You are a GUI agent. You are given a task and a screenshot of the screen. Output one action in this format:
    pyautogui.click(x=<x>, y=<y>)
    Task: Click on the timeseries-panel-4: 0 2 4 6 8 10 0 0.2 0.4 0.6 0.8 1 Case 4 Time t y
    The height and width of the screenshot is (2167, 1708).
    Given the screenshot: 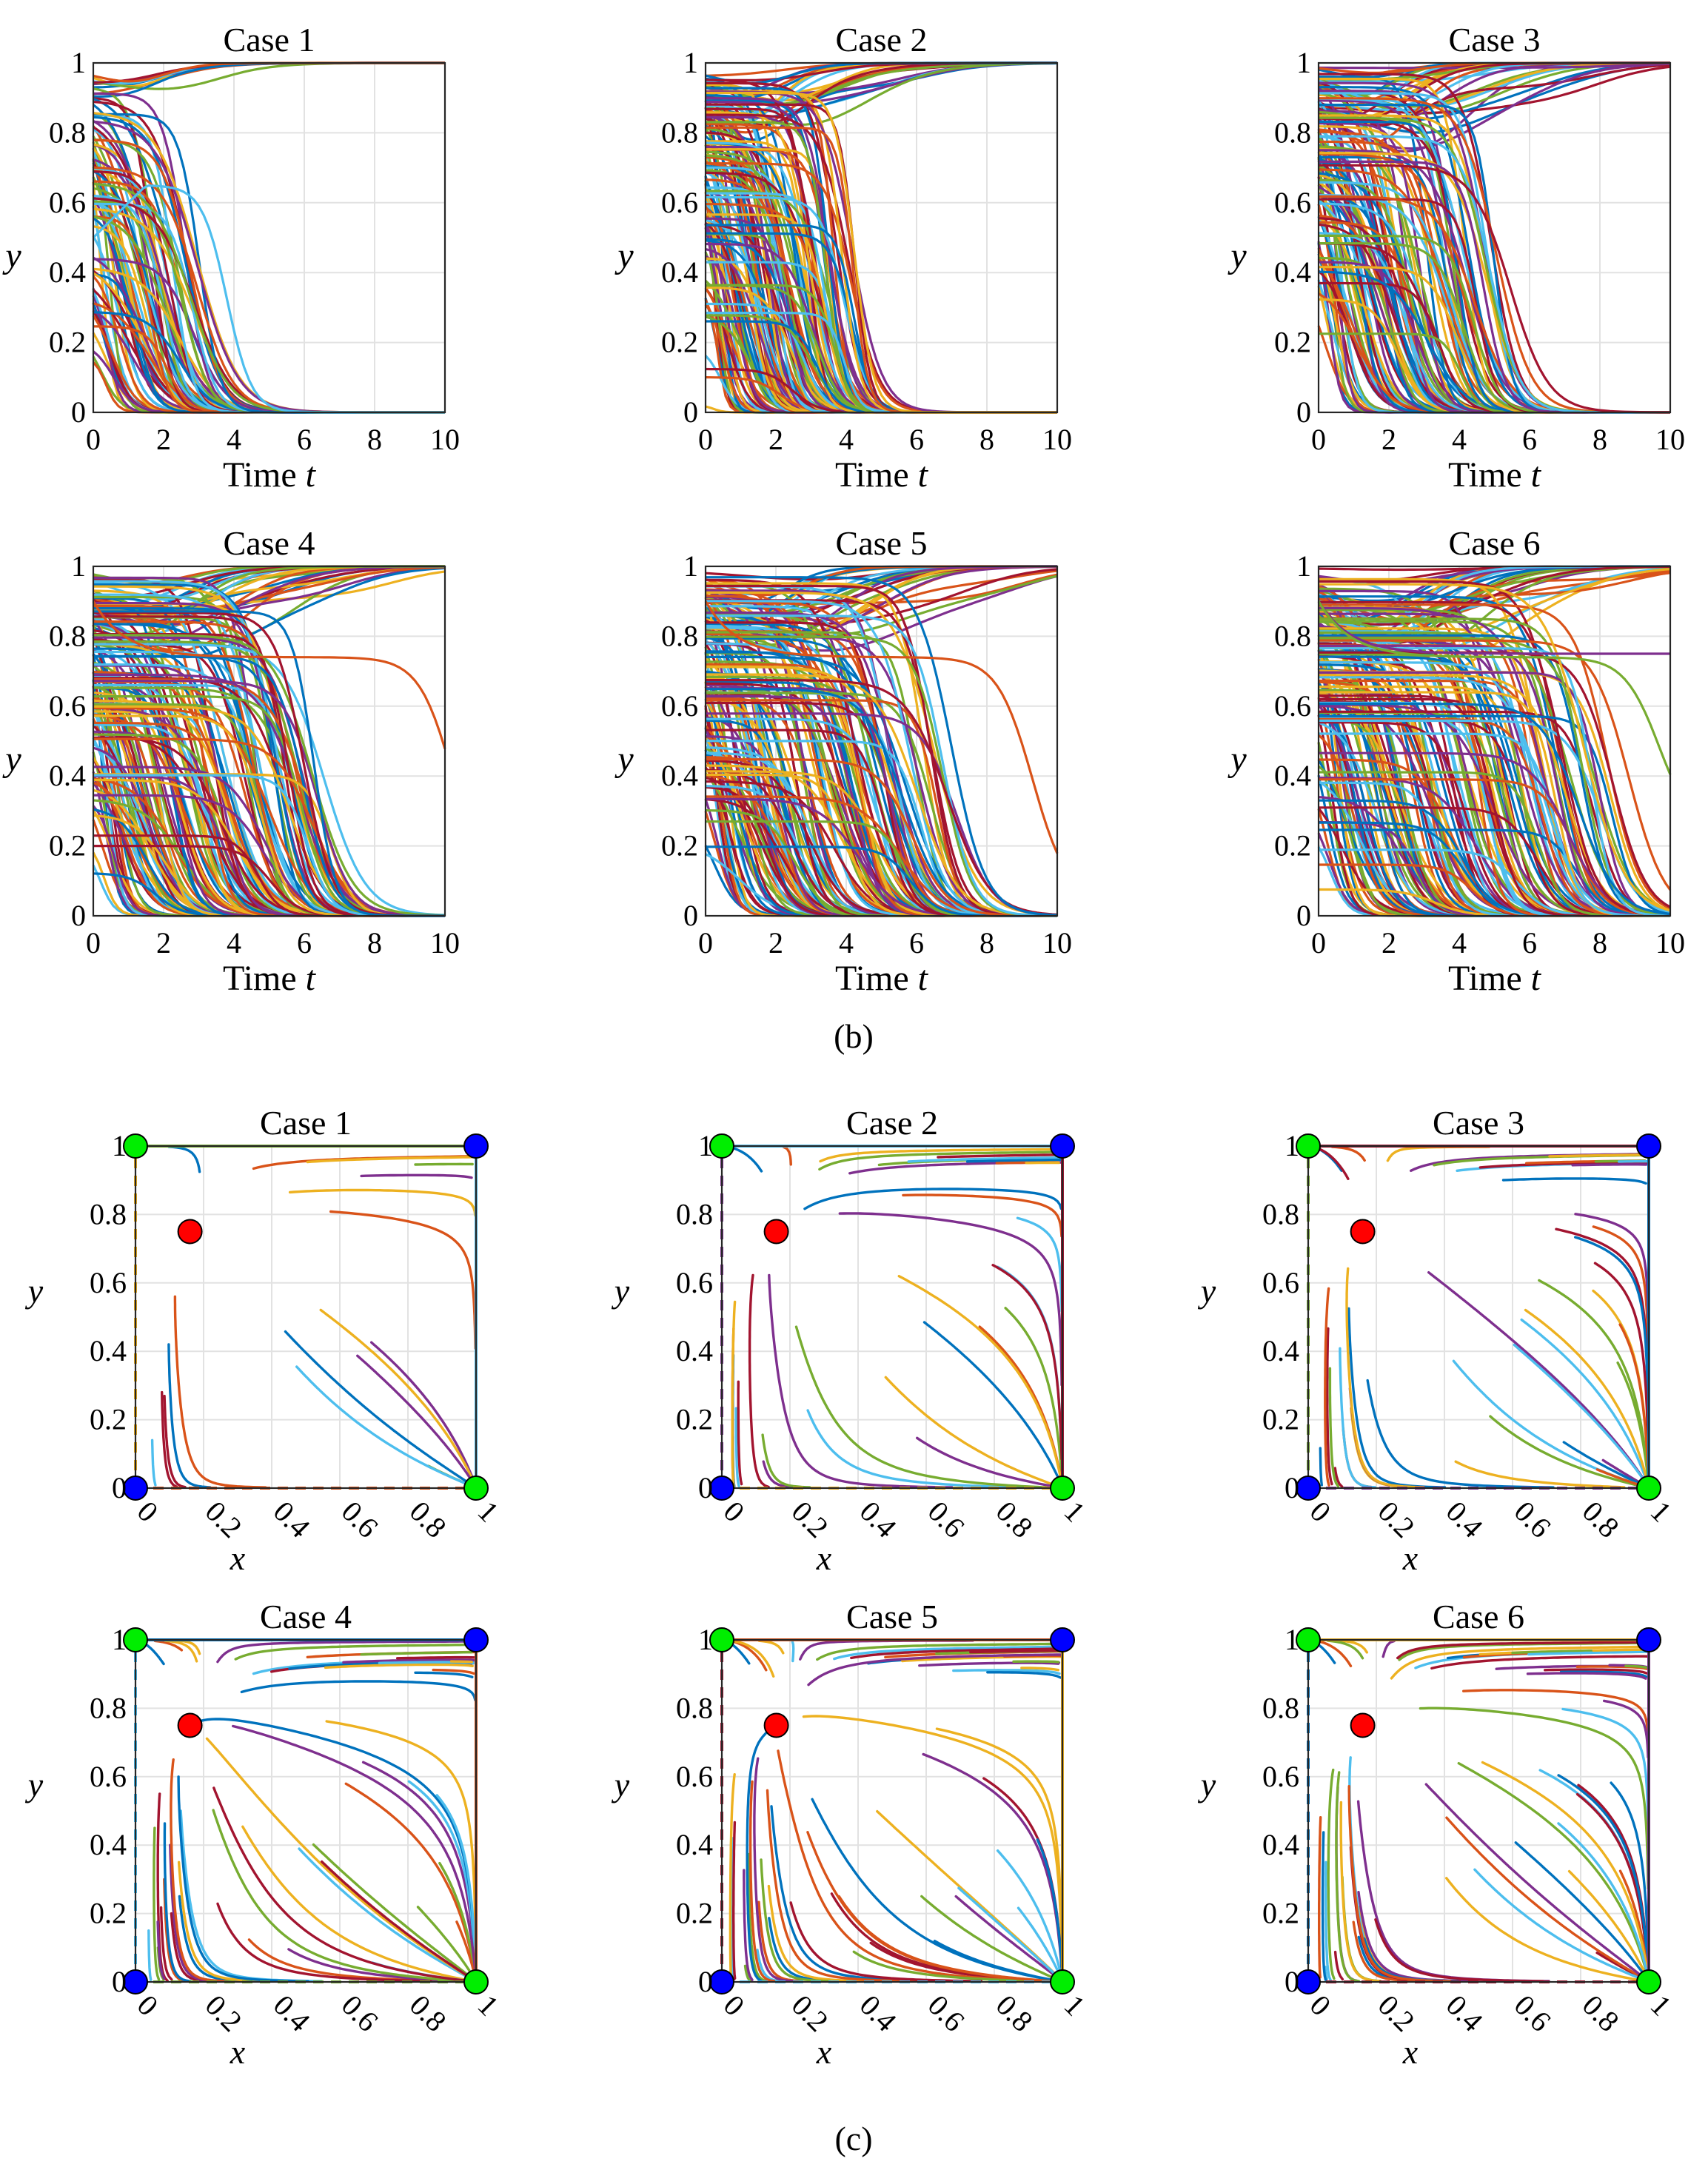 What is the action you would take?
    pyautogui.click(x=230, y=761)
    